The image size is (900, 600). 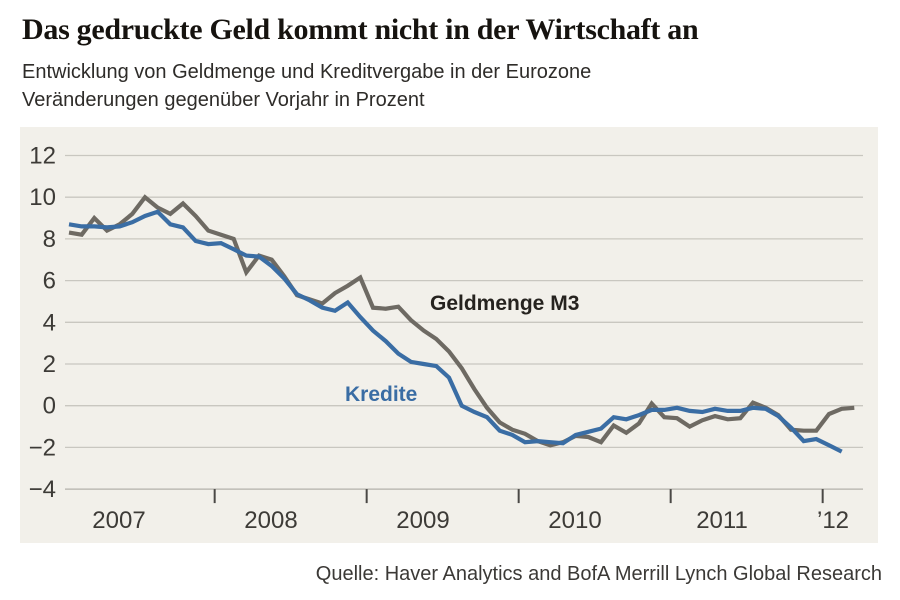 What do you see at coordinates (722, 520) in the screenshot?
I see `x-axis-tick-label: 2011` at bounding box center [722, 520].